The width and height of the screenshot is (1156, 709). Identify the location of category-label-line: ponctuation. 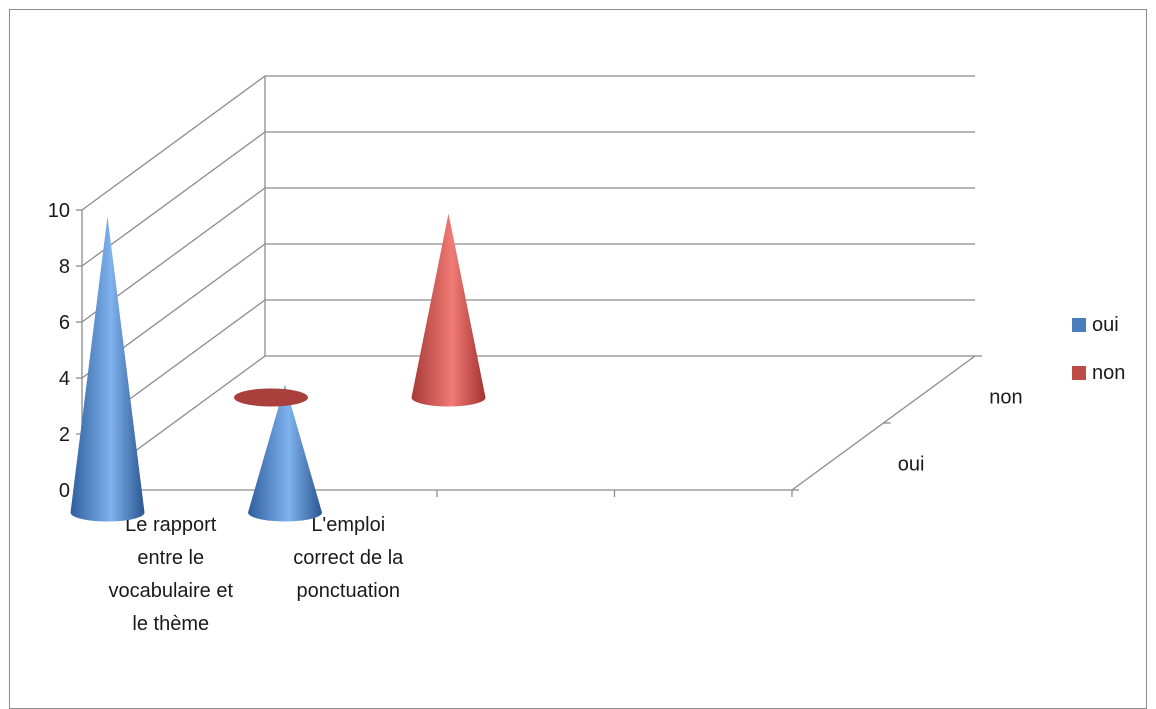
(348, 591).